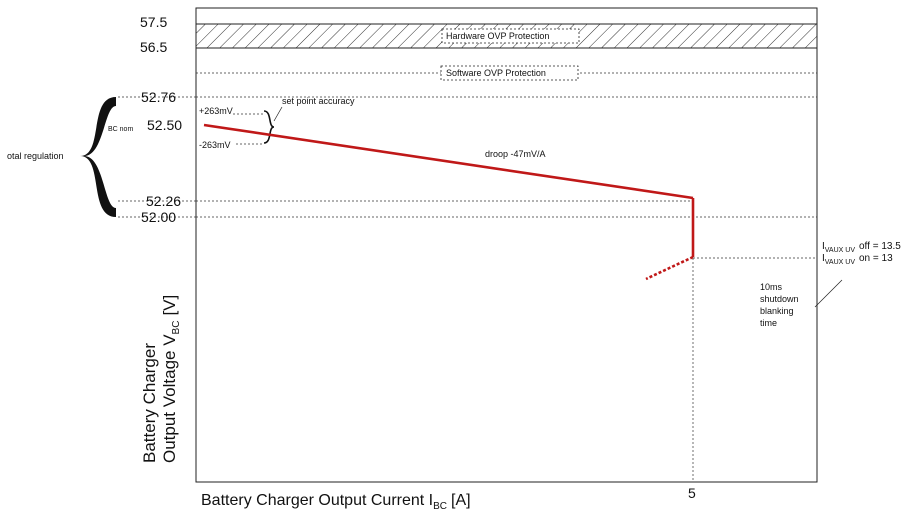  What do you see at coordinates (120, 129) in the screenshot?
I see `bc-nom-label: BC nom` at bounding box center [120, 129].